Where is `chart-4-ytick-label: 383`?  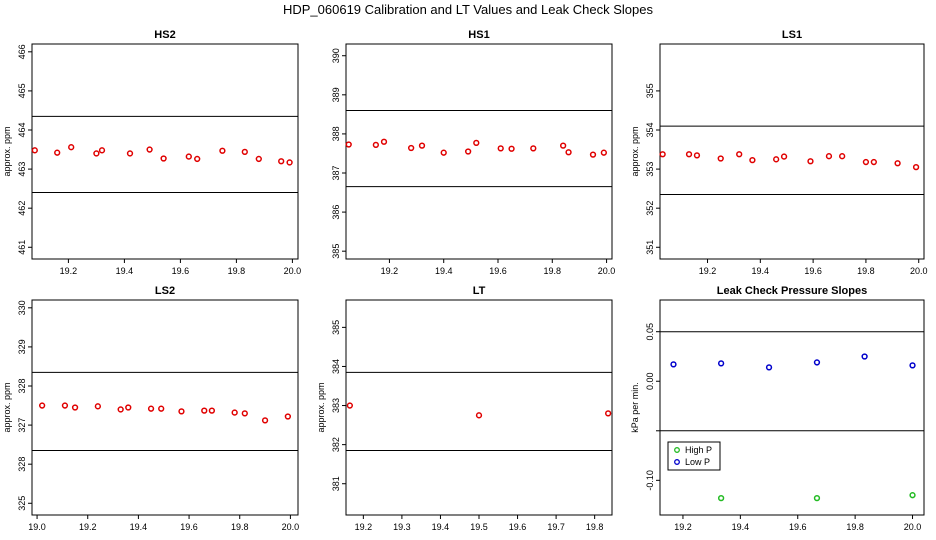 chart-4-ytick-label: 383 is located at coordinates (336, 405).